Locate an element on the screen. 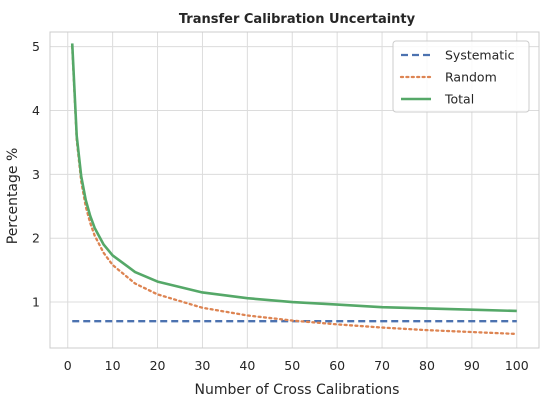 This screenshot has height=404, width=550. x-tick-label: 30 is located at coordinates (202, 365).